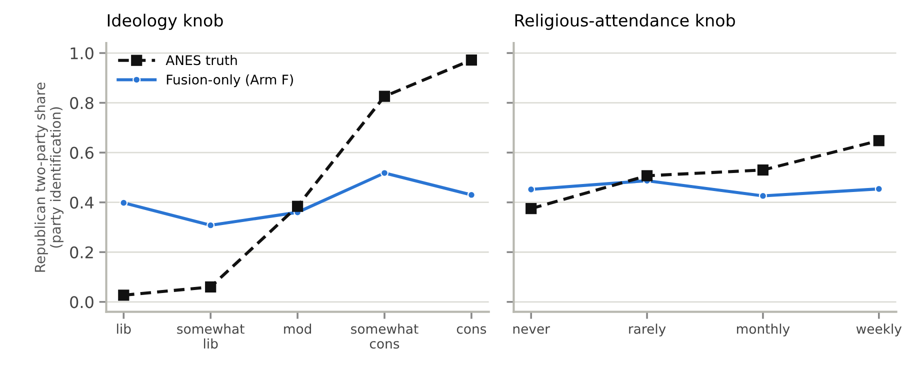 The width and height of the screenshot is (924, 378). What do you see at coordinates (471, 330) in the screenshot?
I see `x-tick-label: cons` at bounding box center [471, 330].